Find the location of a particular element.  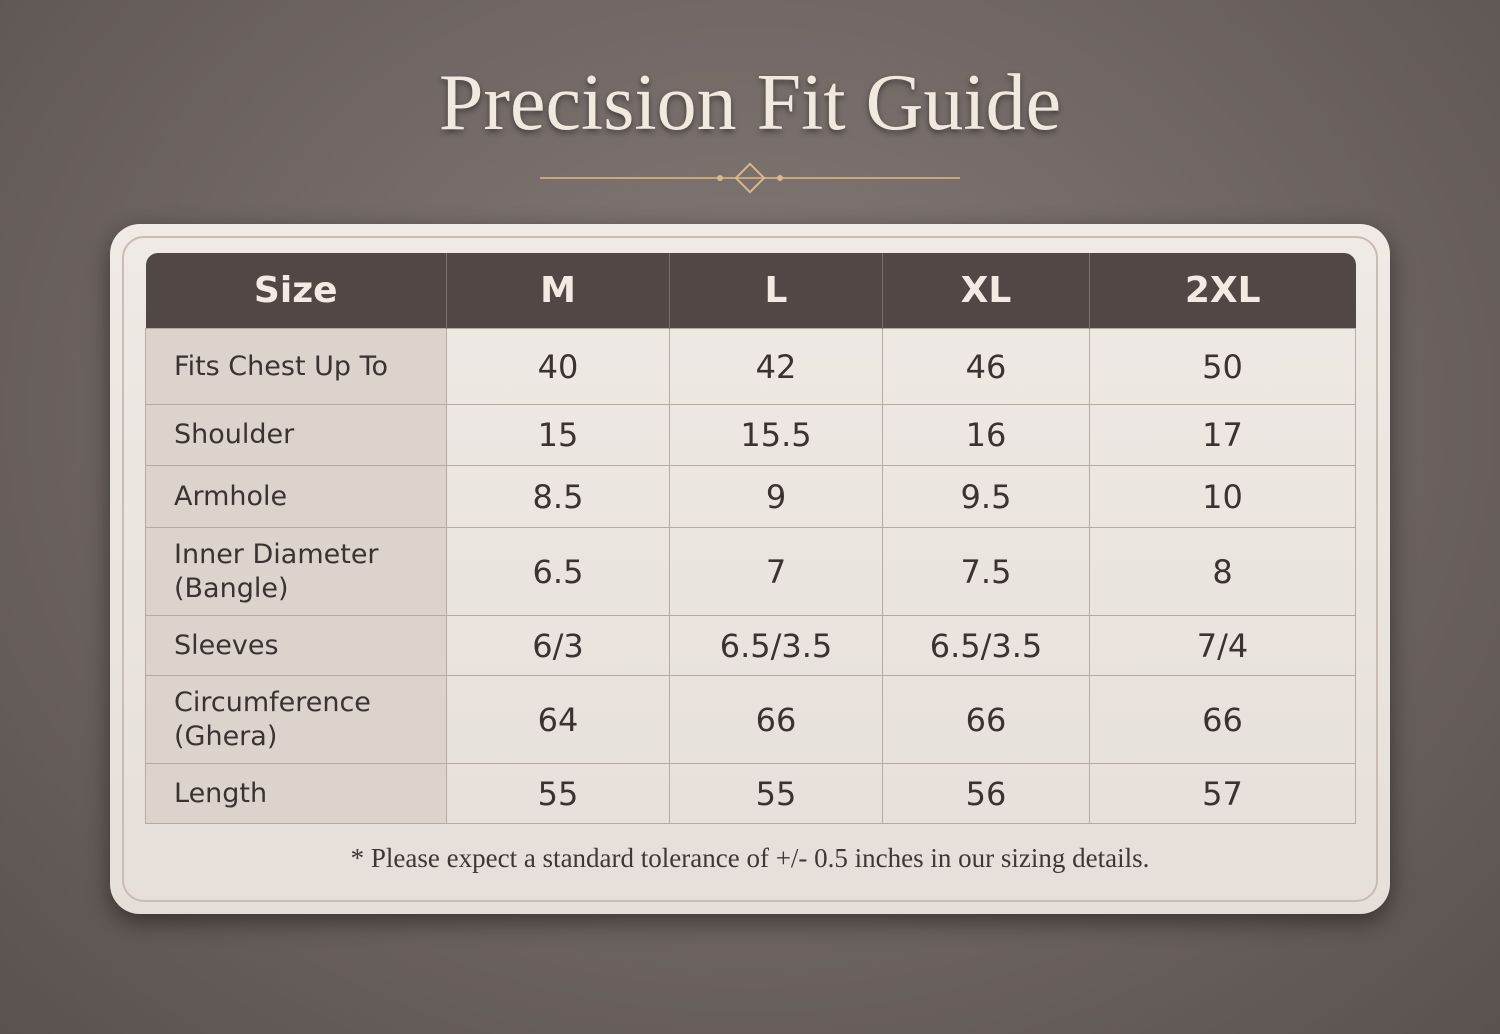

table-row: Fits Chest Up To 40 42 46 50 is located at coordinates (750, 366).